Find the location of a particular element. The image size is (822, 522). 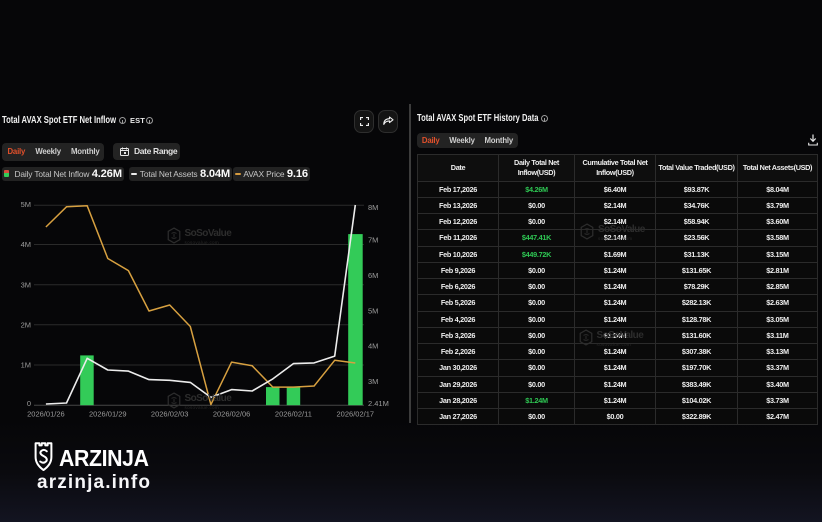

svg-text: 2026/02/06 is located at coordinates (232, 413).